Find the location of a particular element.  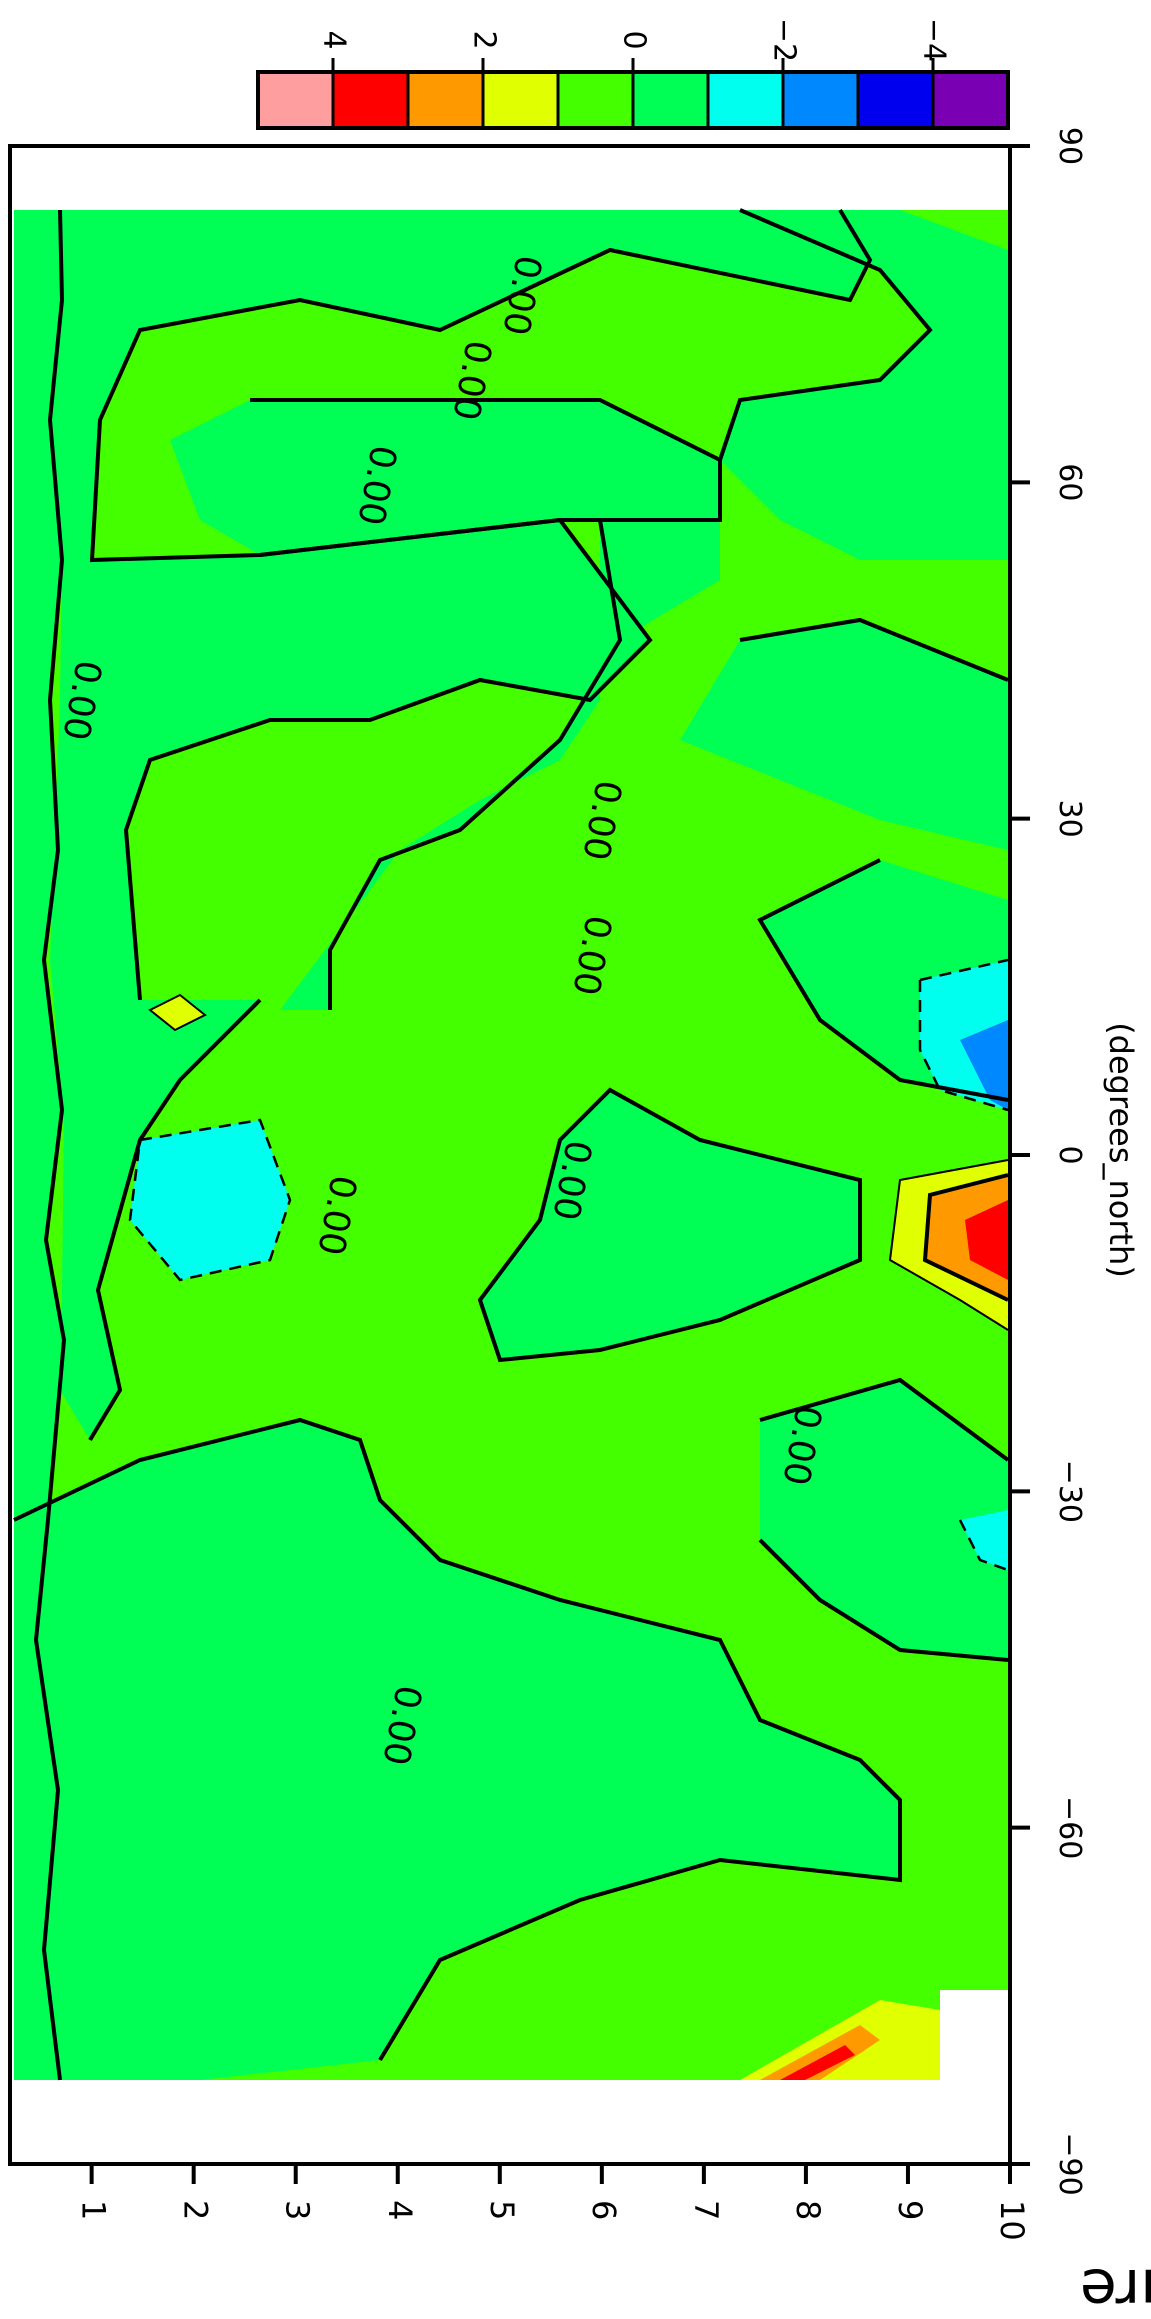

y-axis-label: pressure is located at coordinates (1115, 2287).